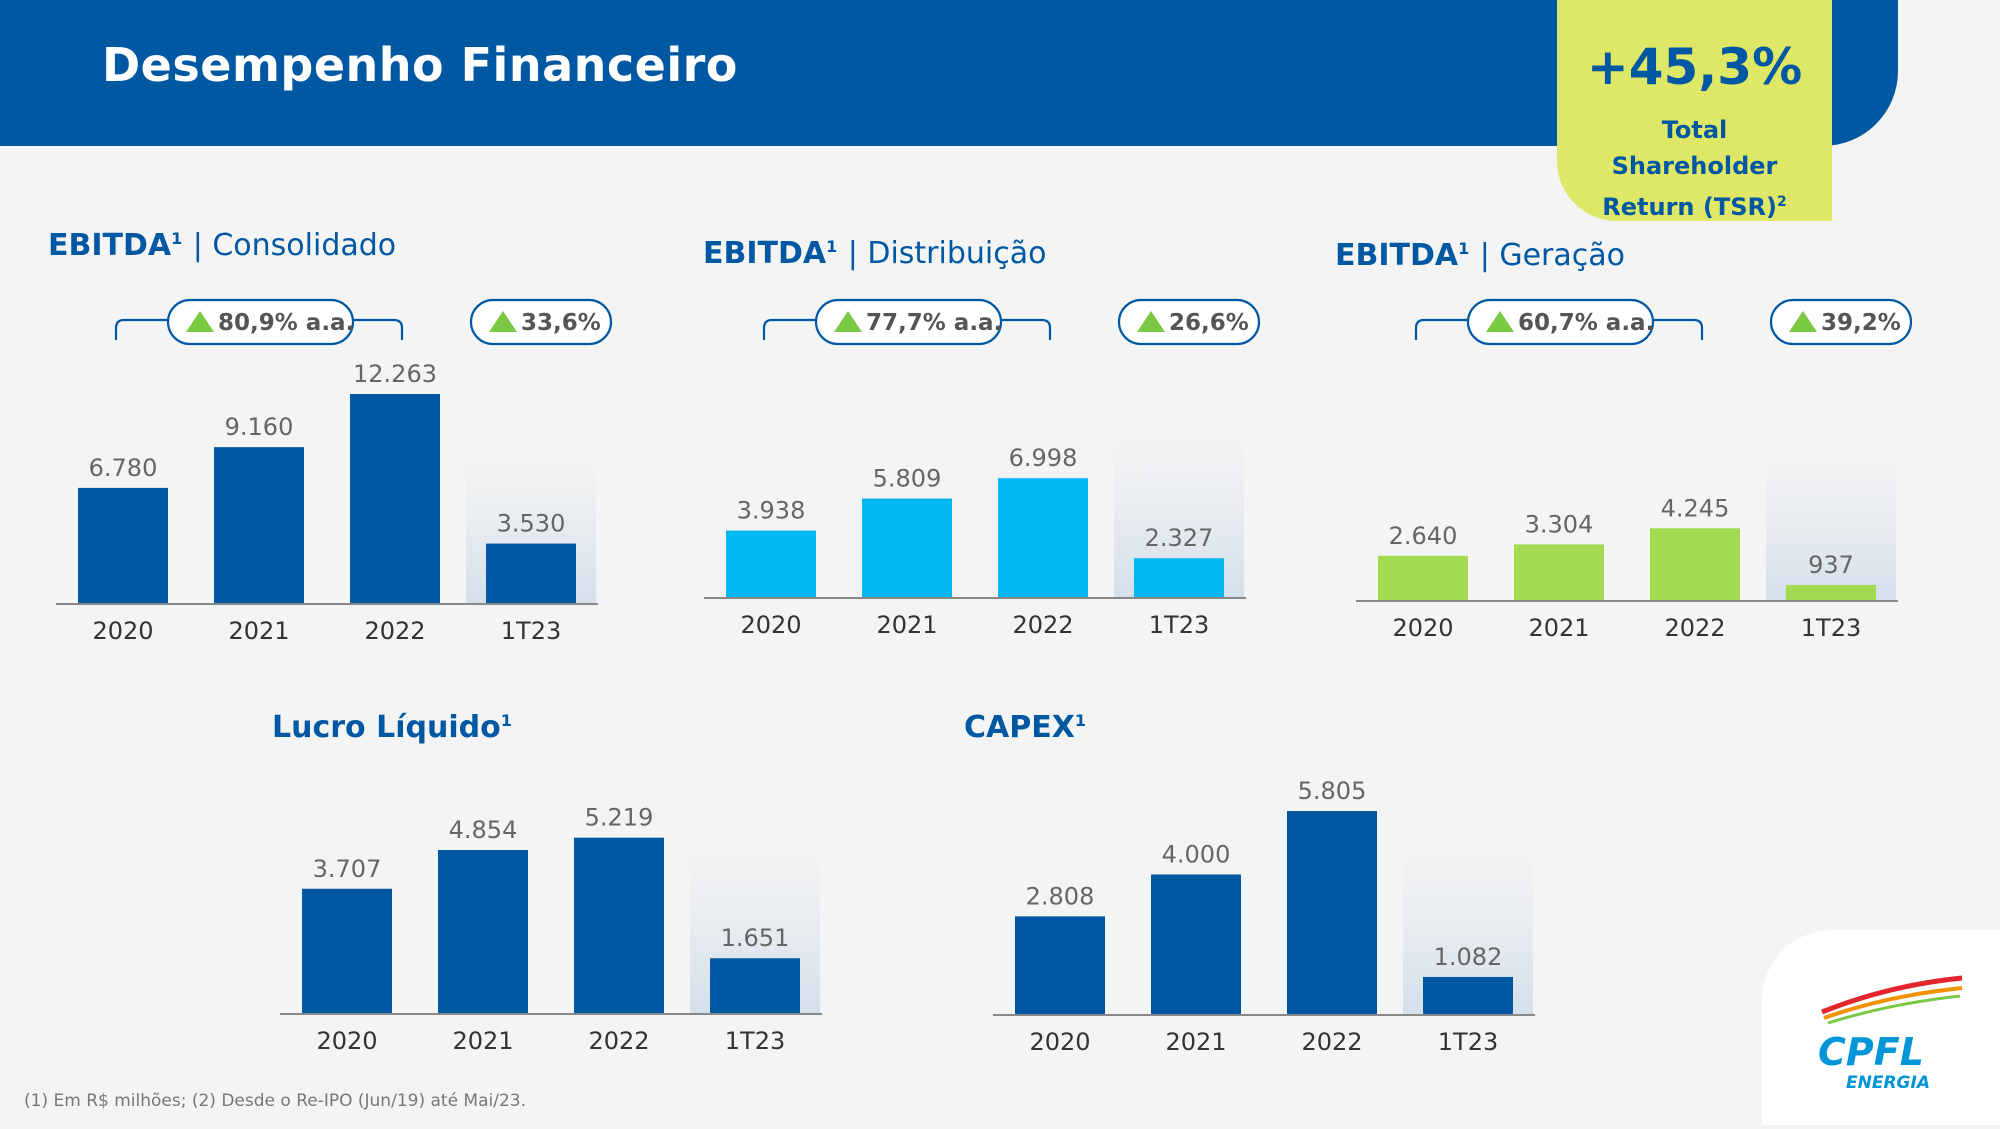 This screenshot has width=2000, height=1129. I want to click on cagr-badge: 60,7% a.a., so click(1560, 322).